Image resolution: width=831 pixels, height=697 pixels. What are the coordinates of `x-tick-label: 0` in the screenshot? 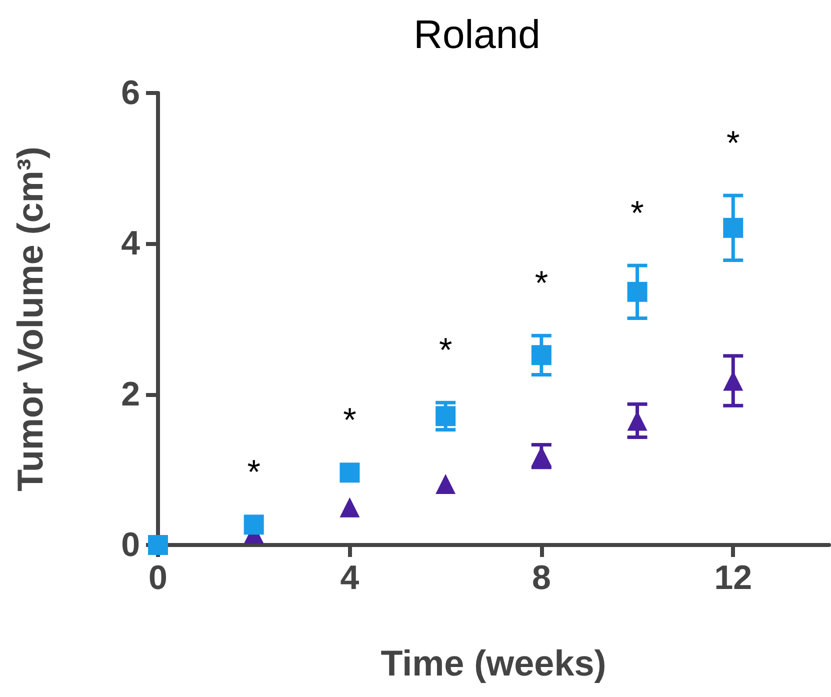 It's located at (158, 578).